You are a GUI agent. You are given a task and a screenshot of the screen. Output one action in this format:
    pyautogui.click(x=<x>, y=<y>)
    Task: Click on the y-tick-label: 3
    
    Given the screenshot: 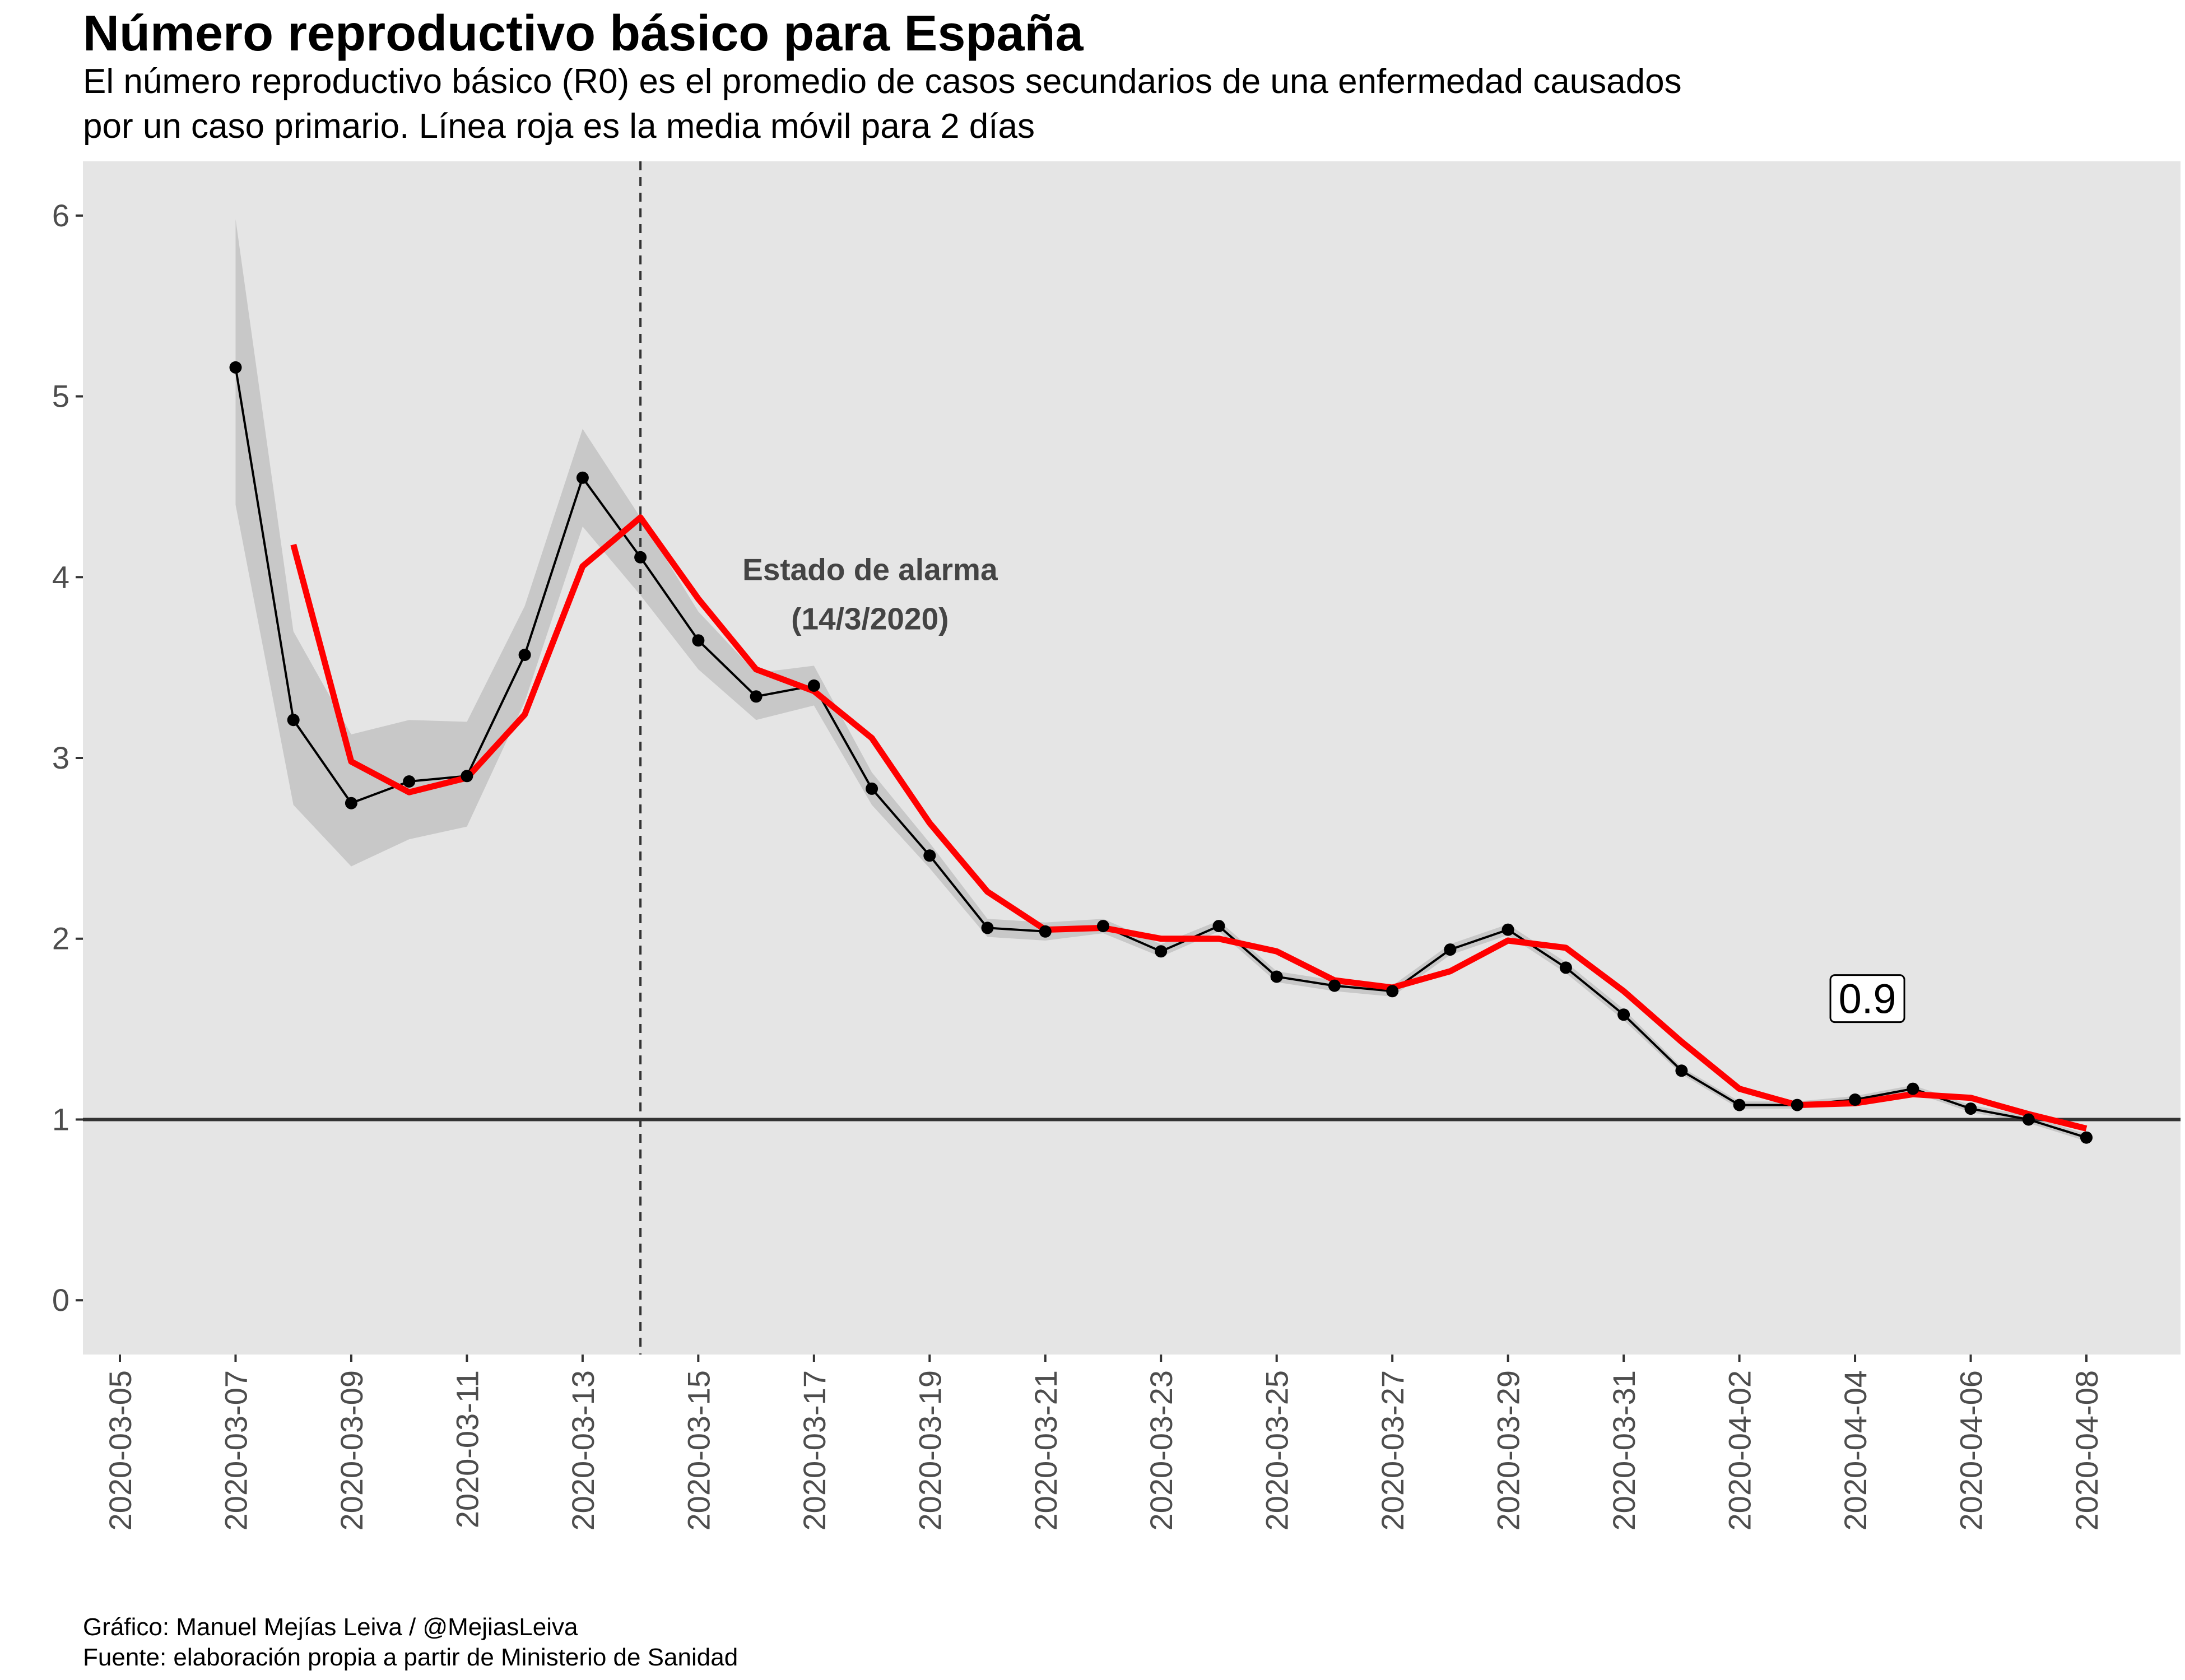 What is the action you would take?
    pyautogui.click(x=61, y=757)
    